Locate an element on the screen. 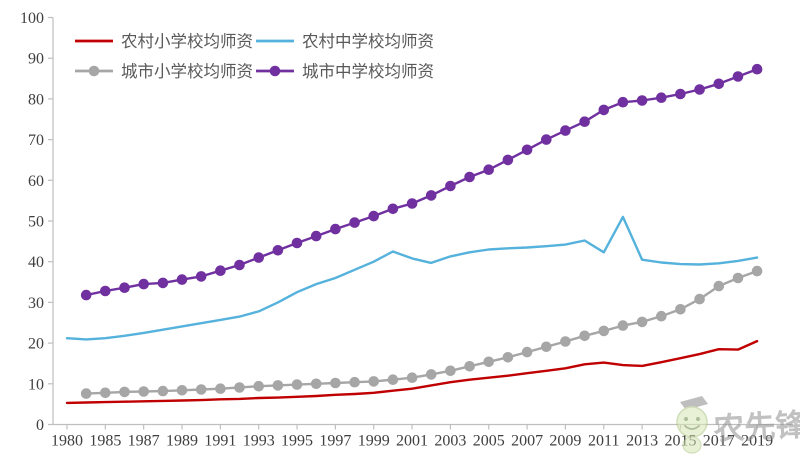  legend-label: 农村小学校均师资 is located at coordinates (187, 41).